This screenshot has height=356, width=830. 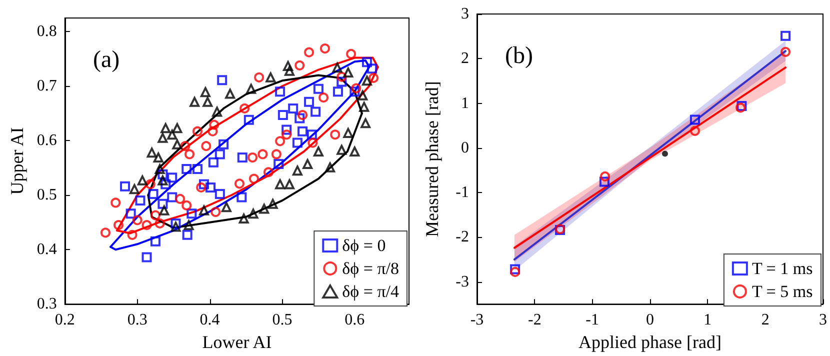 I want to click on y-tick-label: 0, so click(x=465, y=147).